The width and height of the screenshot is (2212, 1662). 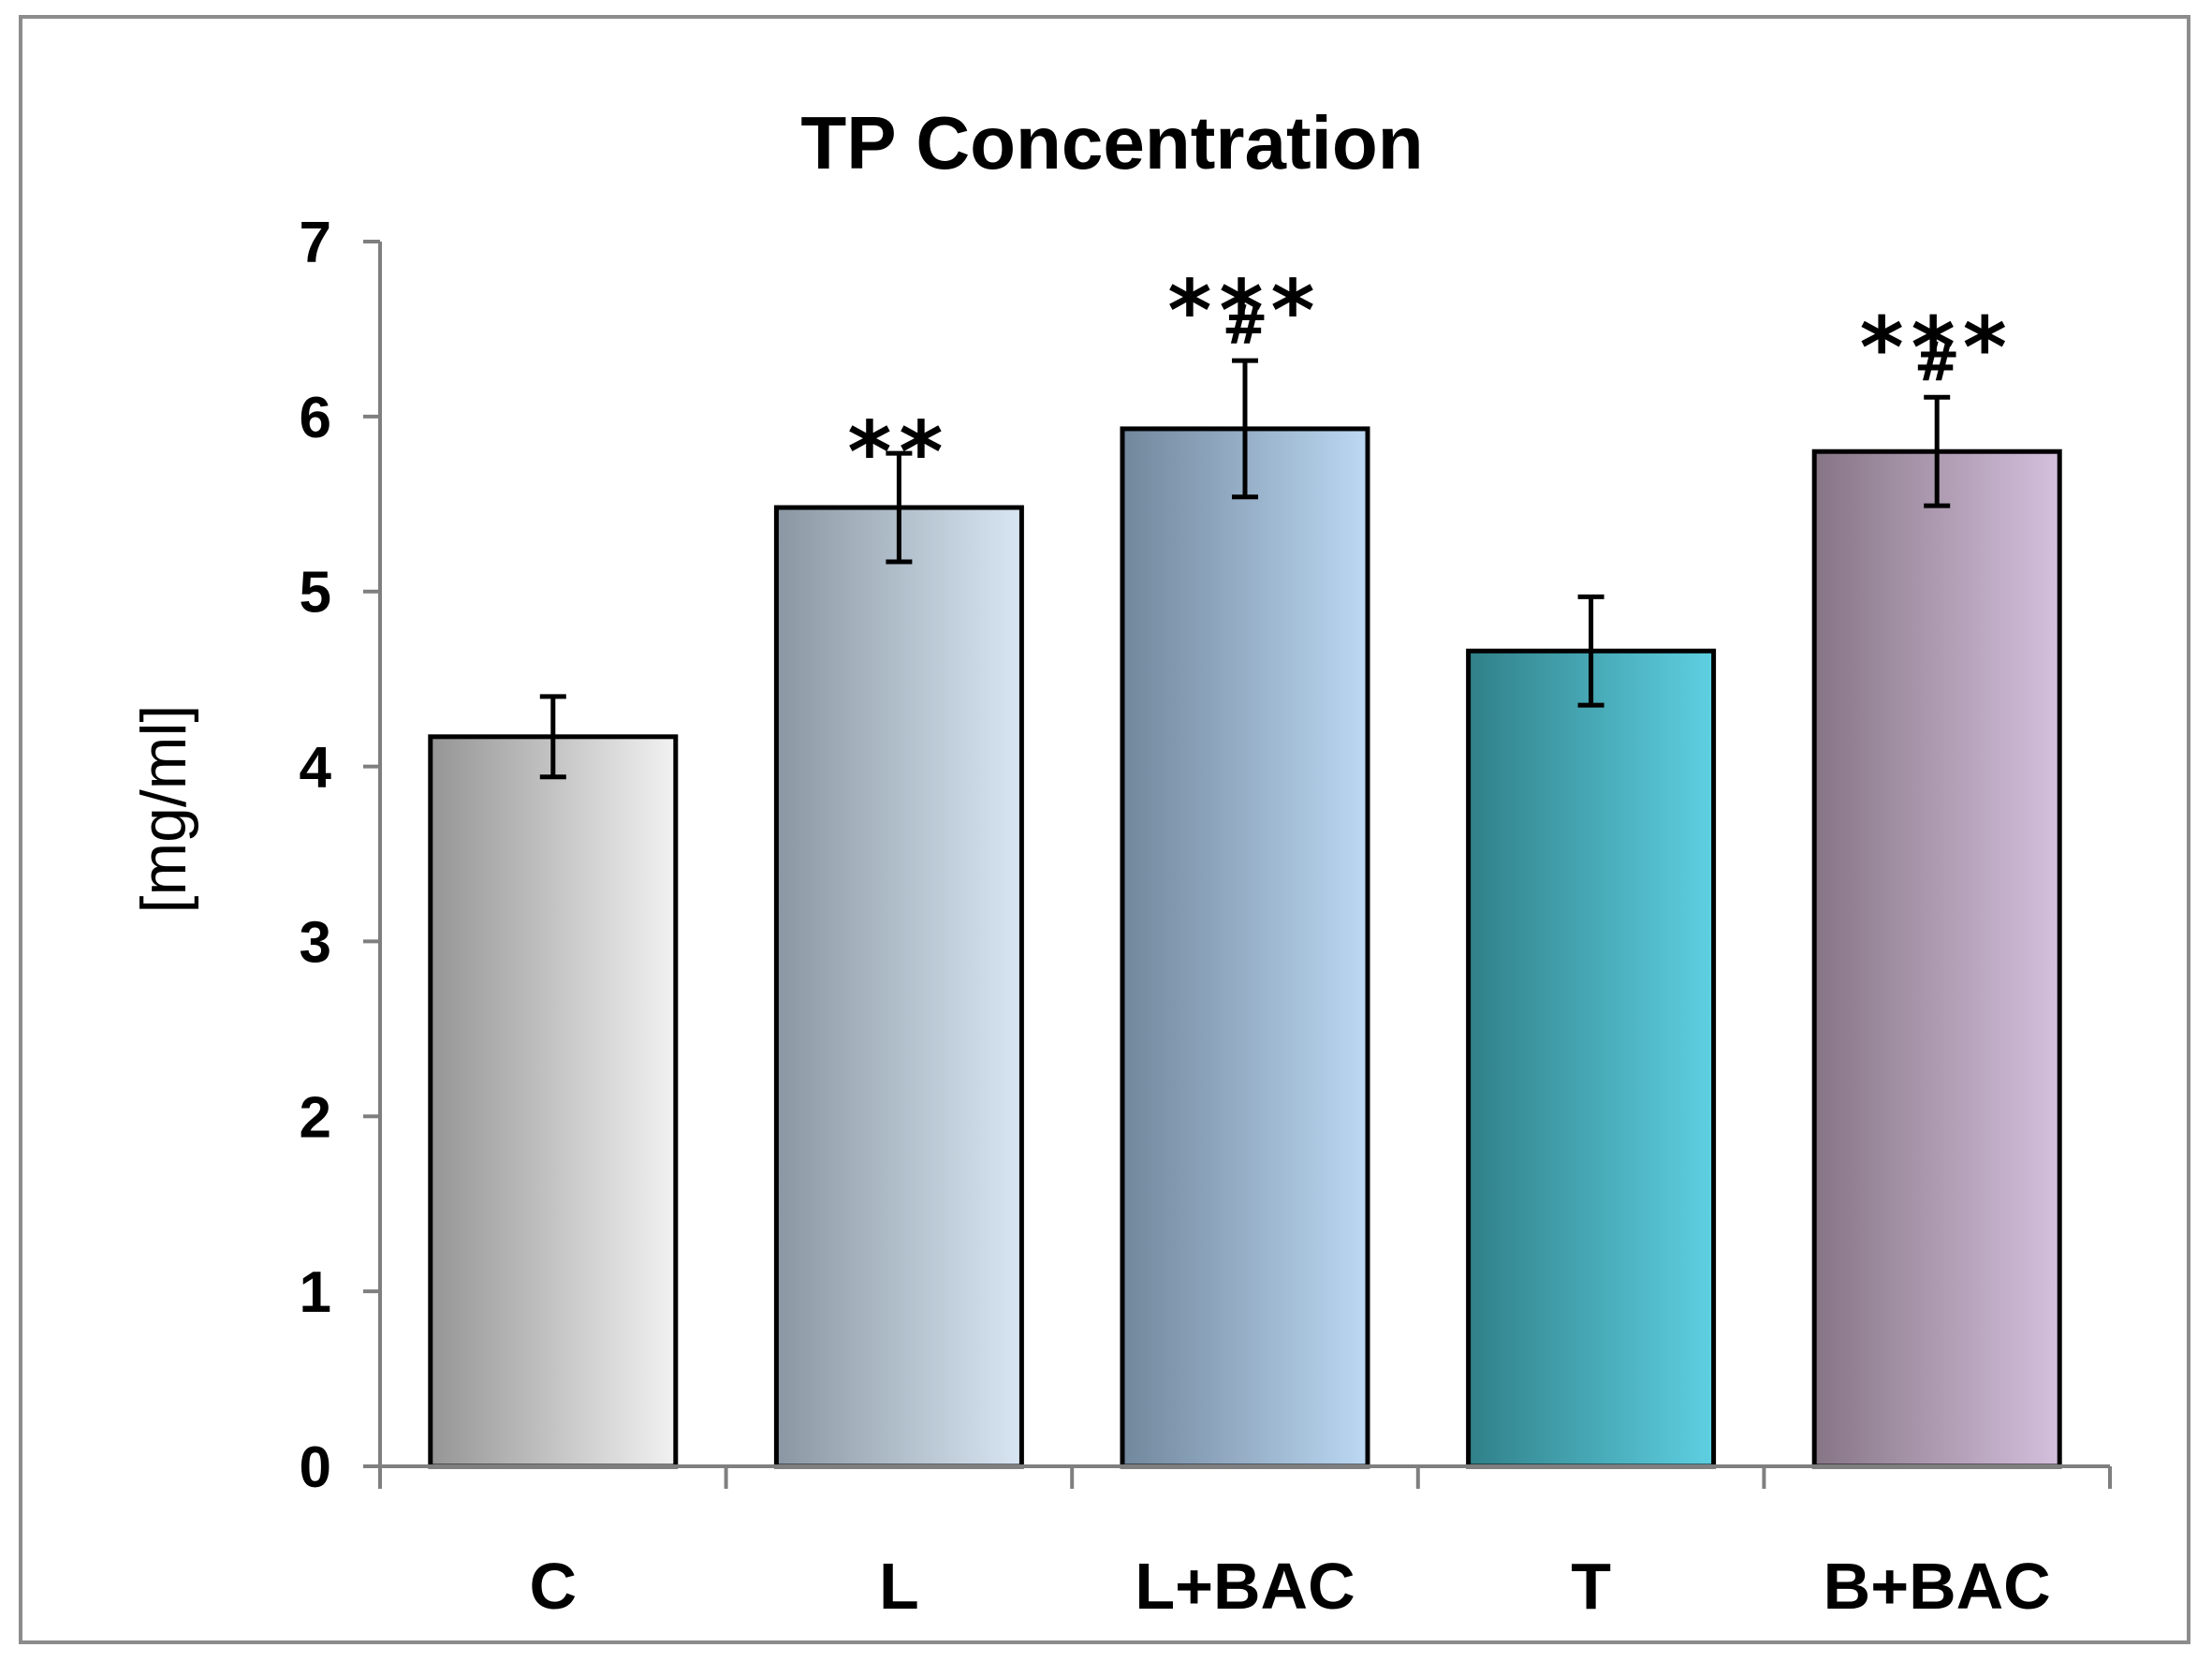 I want to click on bar-l-bac, so click(x=1245, y=947).